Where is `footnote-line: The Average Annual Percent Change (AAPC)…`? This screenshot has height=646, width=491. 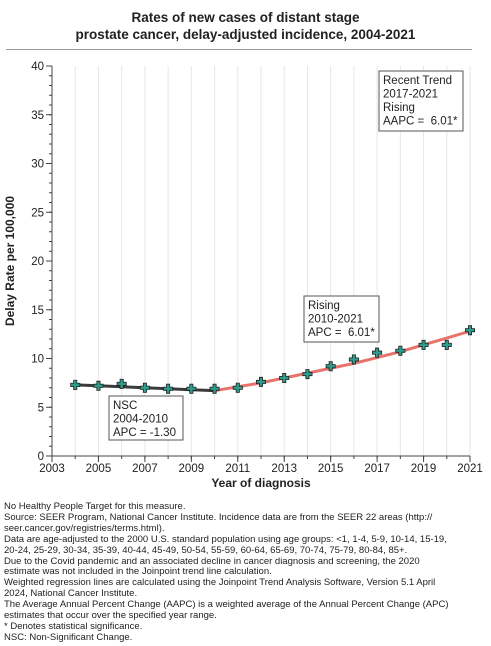 footnote-line: The Average Annual Percent Change (AAPC)… is located at coordinates (226, 605).